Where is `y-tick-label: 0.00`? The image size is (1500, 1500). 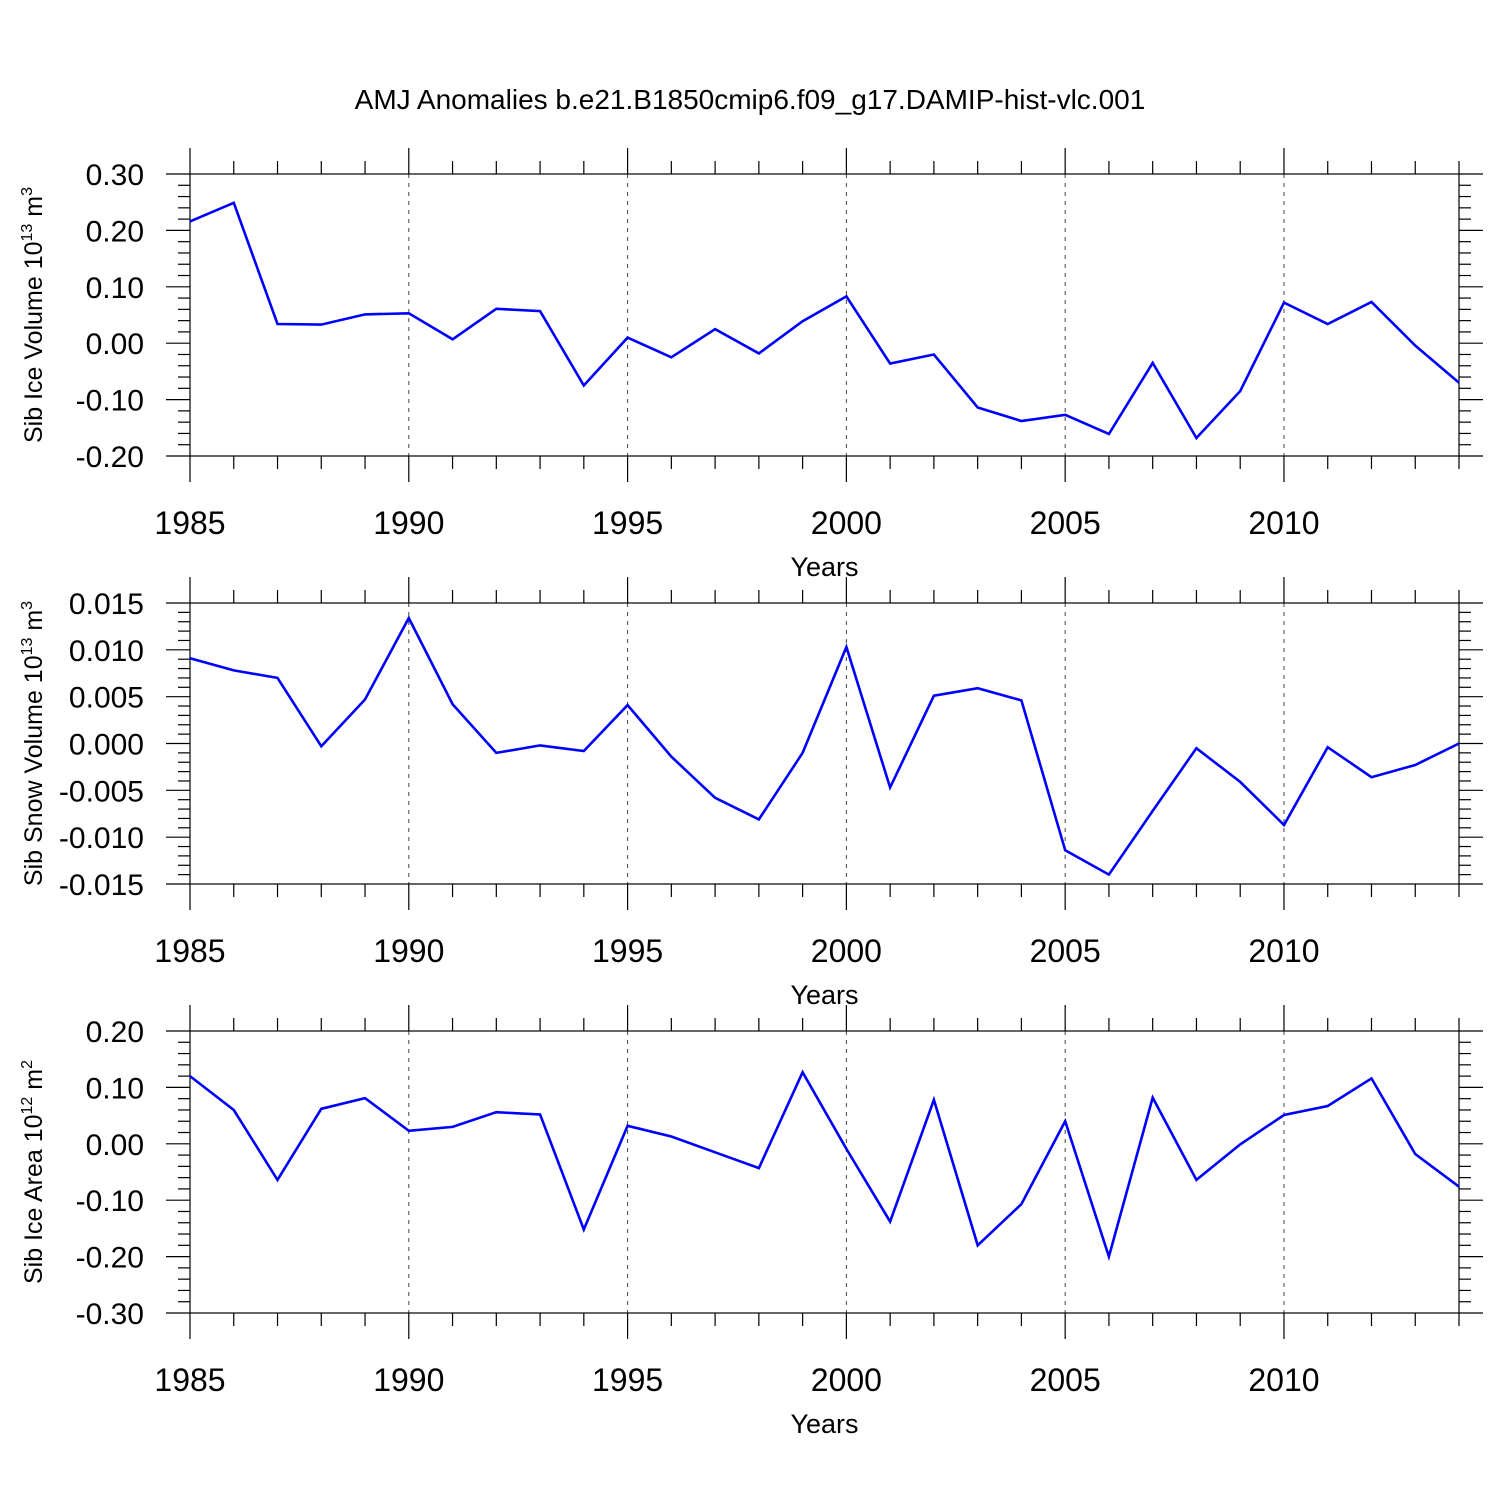 y-tick-label: 0.00 is located at coordinates (115, 344).